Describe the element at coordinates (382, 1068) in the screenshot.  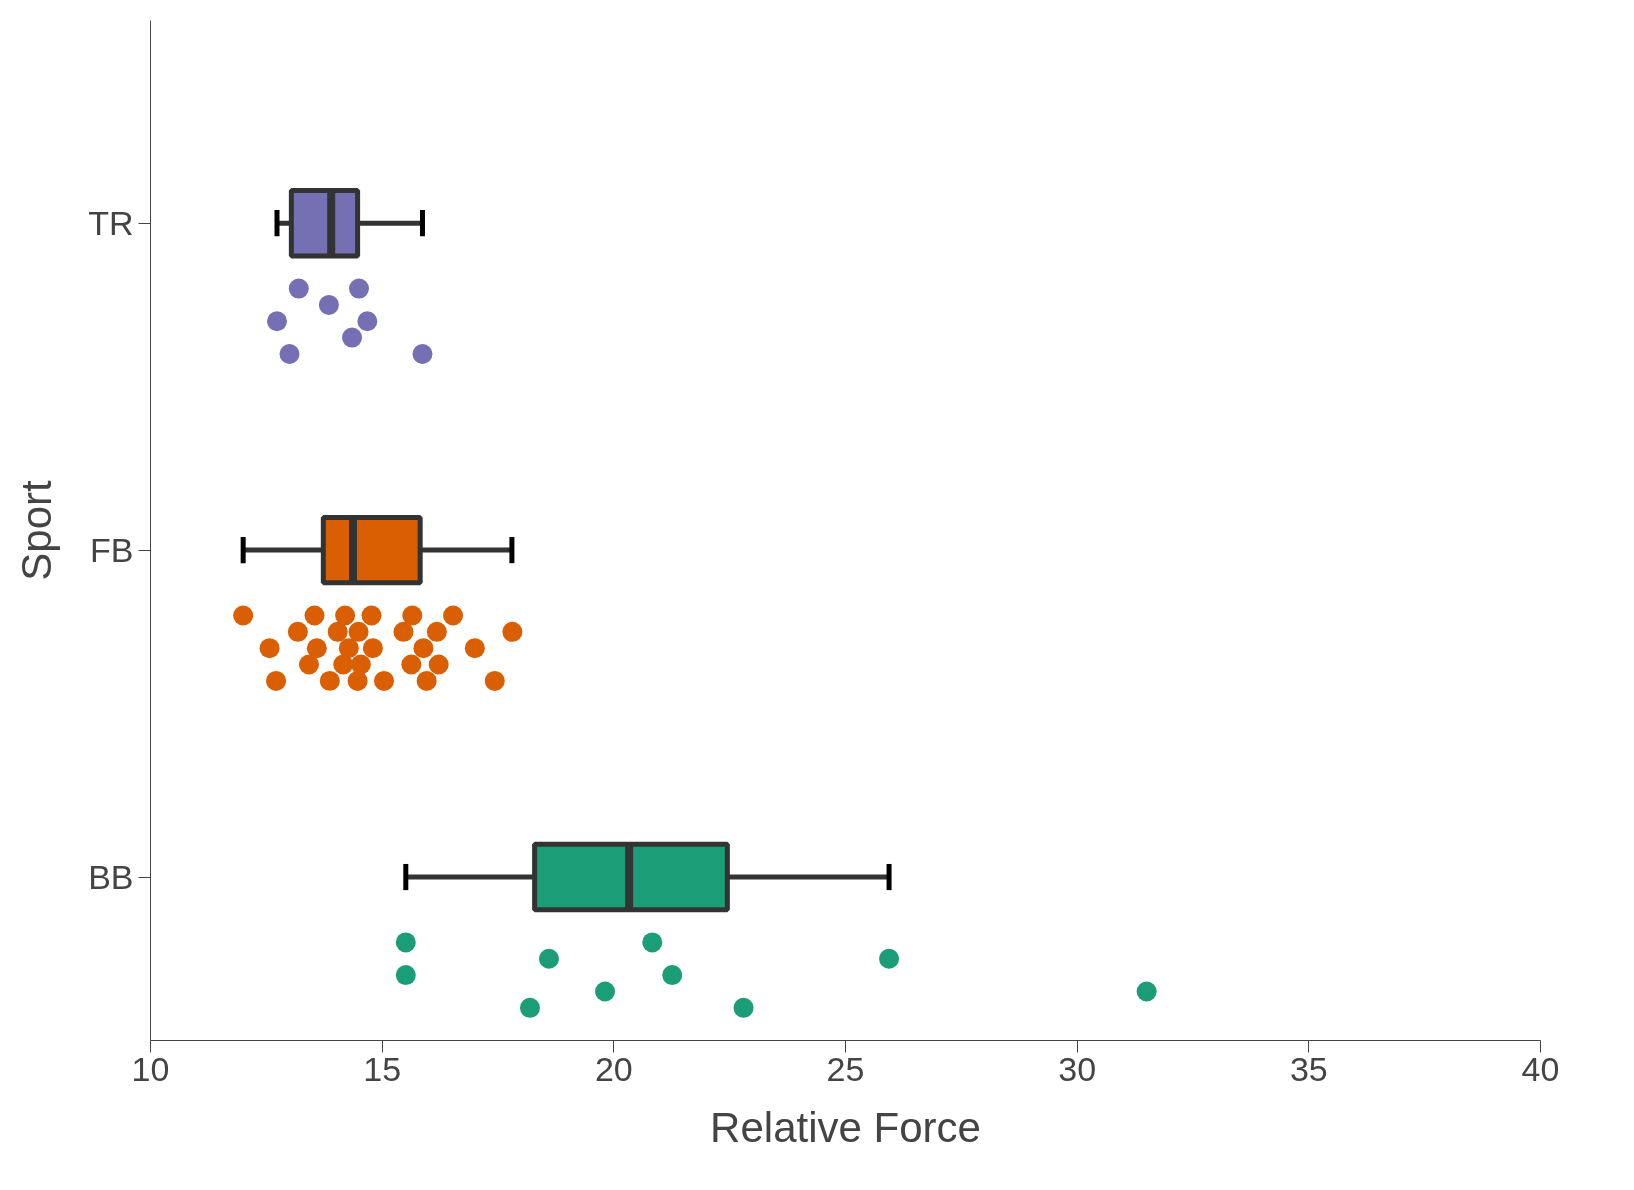
I see `x-tick-label: 15` at that location.